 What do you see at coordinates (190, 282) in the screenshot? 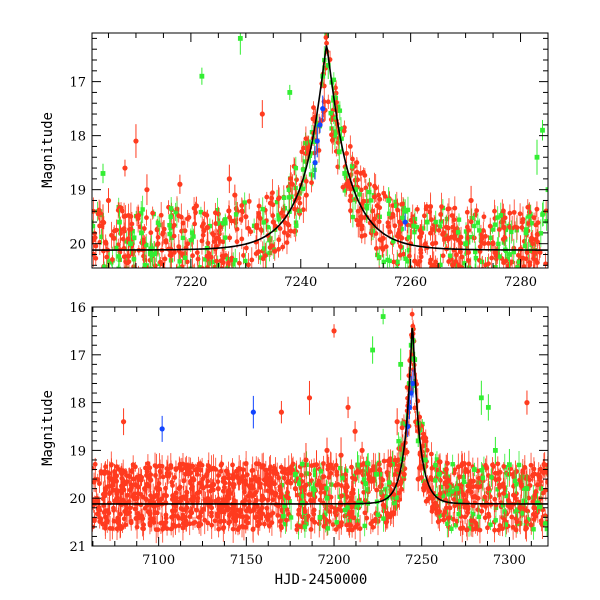
I see `x-tick-label: 7220` at bounding box center [190, 282].